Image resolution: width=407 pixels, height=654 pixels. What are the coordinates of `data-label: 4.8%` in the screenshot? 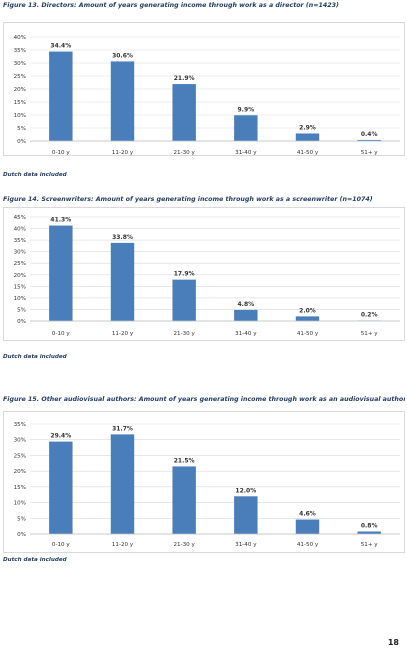 It's located at (246, 304).